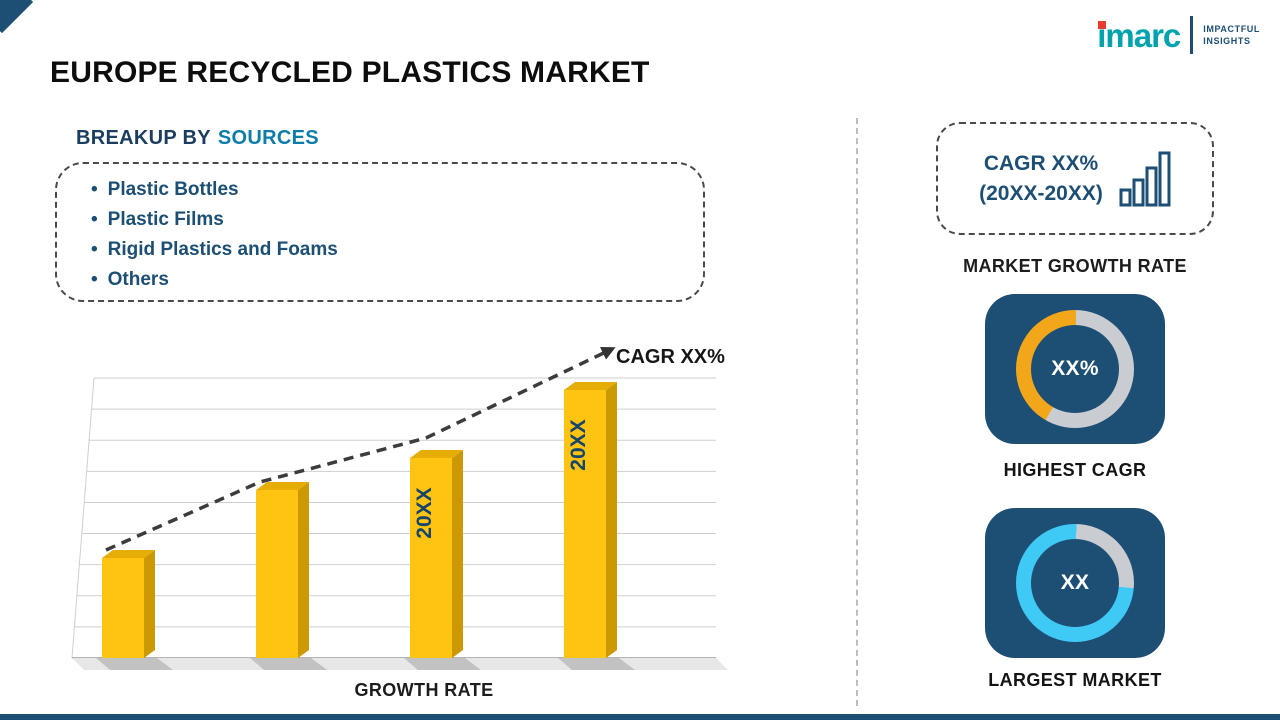 The height and width of the screenshot is (720, 1280). What do you see at coordinates (1231, 35) in the screenshot?
I see `logo-tagline: IMPACTFUL INSIGHTS` at bounding box center [1231, 35].